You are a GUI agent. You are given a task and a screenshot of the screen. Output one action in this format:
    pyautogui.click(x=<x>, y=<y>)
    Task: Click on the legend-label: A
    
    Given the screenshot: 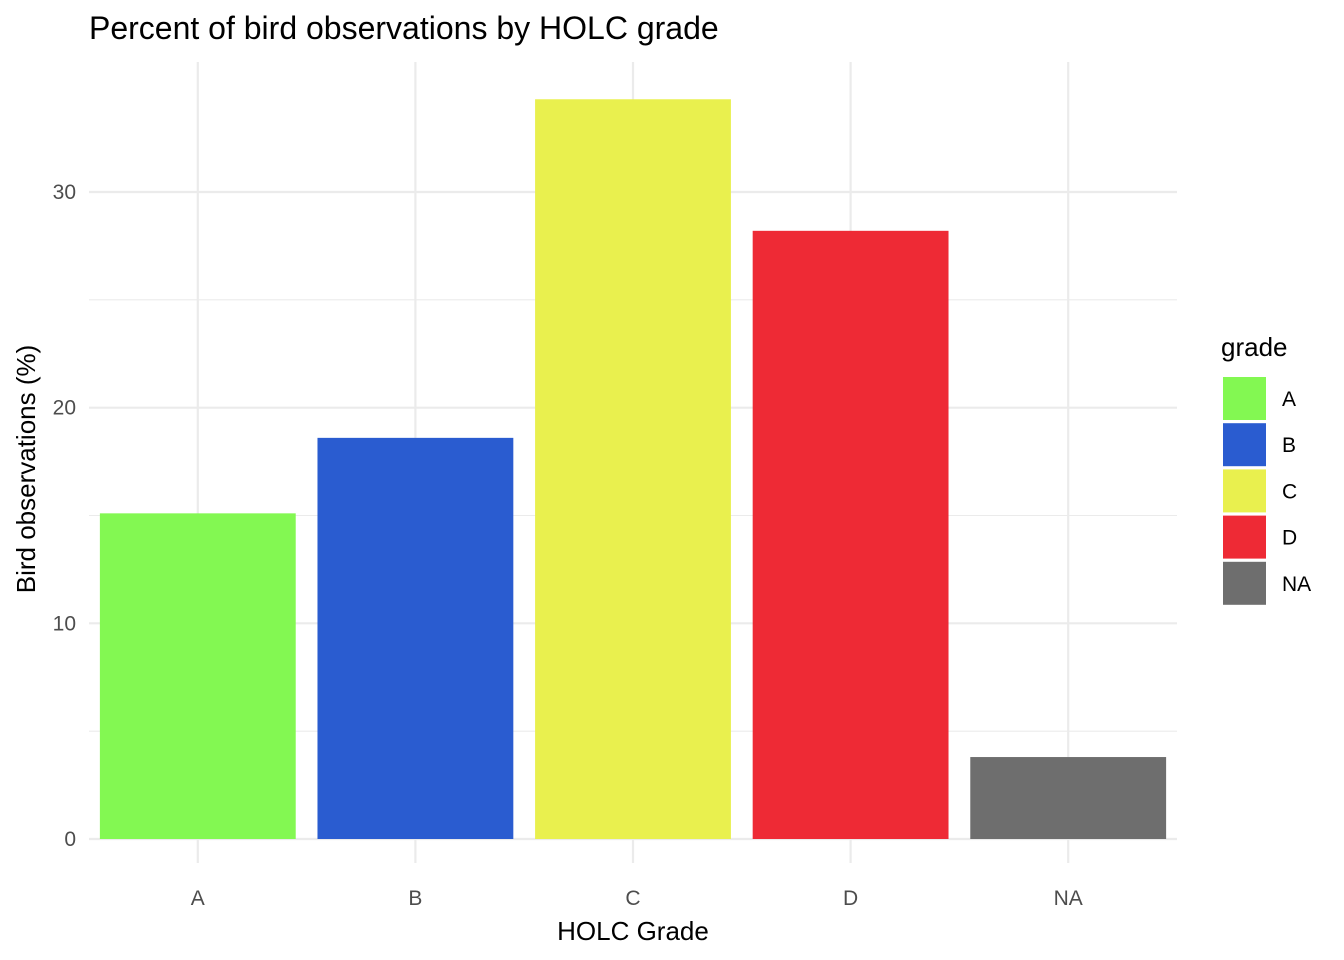 What is the action you would take?
    pyautogui.click(x=1289, y=399)
    